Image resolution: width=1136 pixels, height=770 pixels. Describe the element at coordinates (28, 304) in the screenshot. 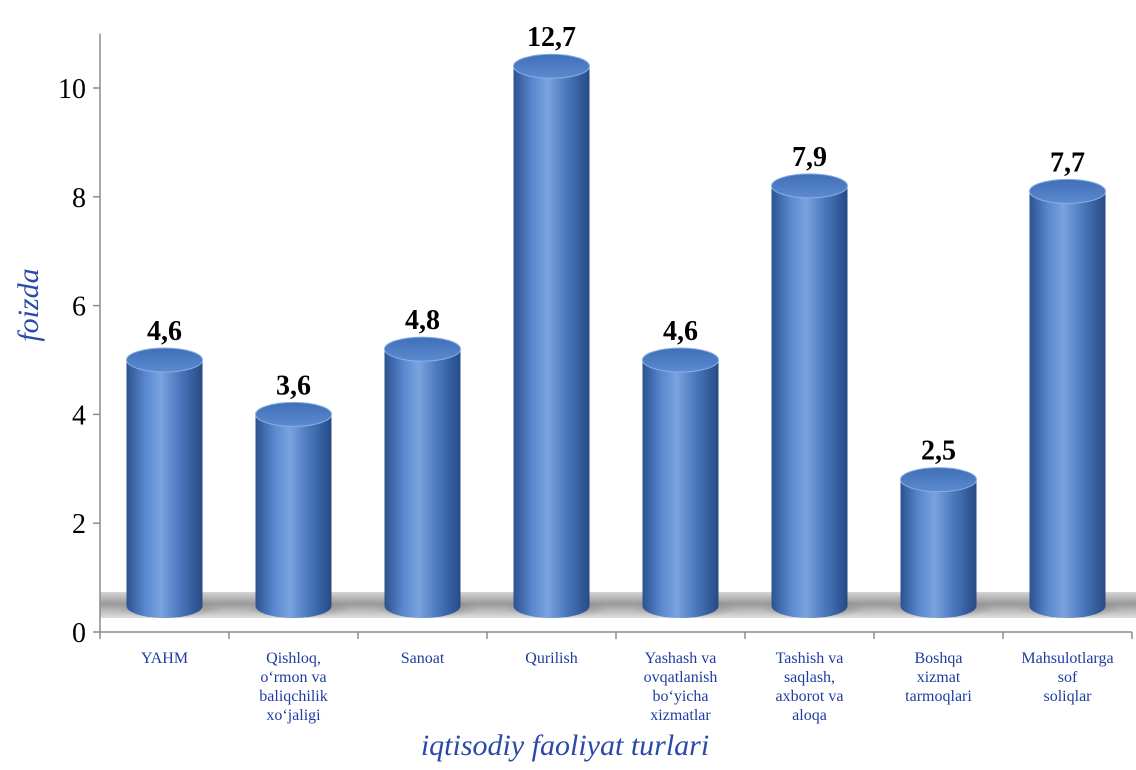

I see `y-axis-title: foizda` at that location.